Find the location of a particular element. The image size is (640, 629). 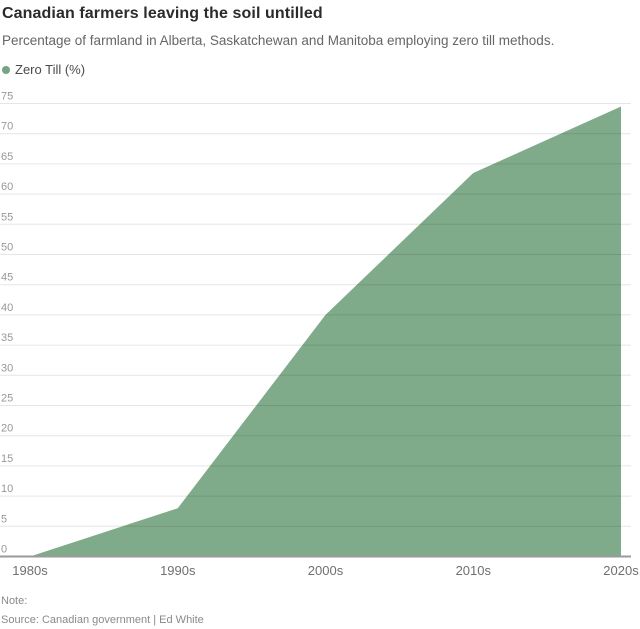

note-text: Note: is located at coordinates (14, 601).